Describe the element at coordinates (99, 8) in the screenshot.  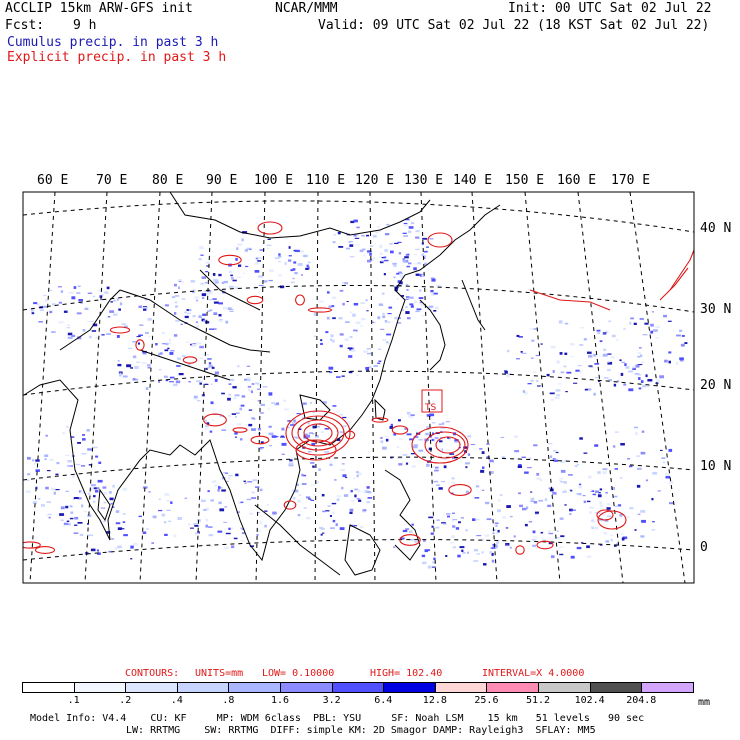
I see `model-title: ACCLIP 15km ARW-GFS init` at that location.